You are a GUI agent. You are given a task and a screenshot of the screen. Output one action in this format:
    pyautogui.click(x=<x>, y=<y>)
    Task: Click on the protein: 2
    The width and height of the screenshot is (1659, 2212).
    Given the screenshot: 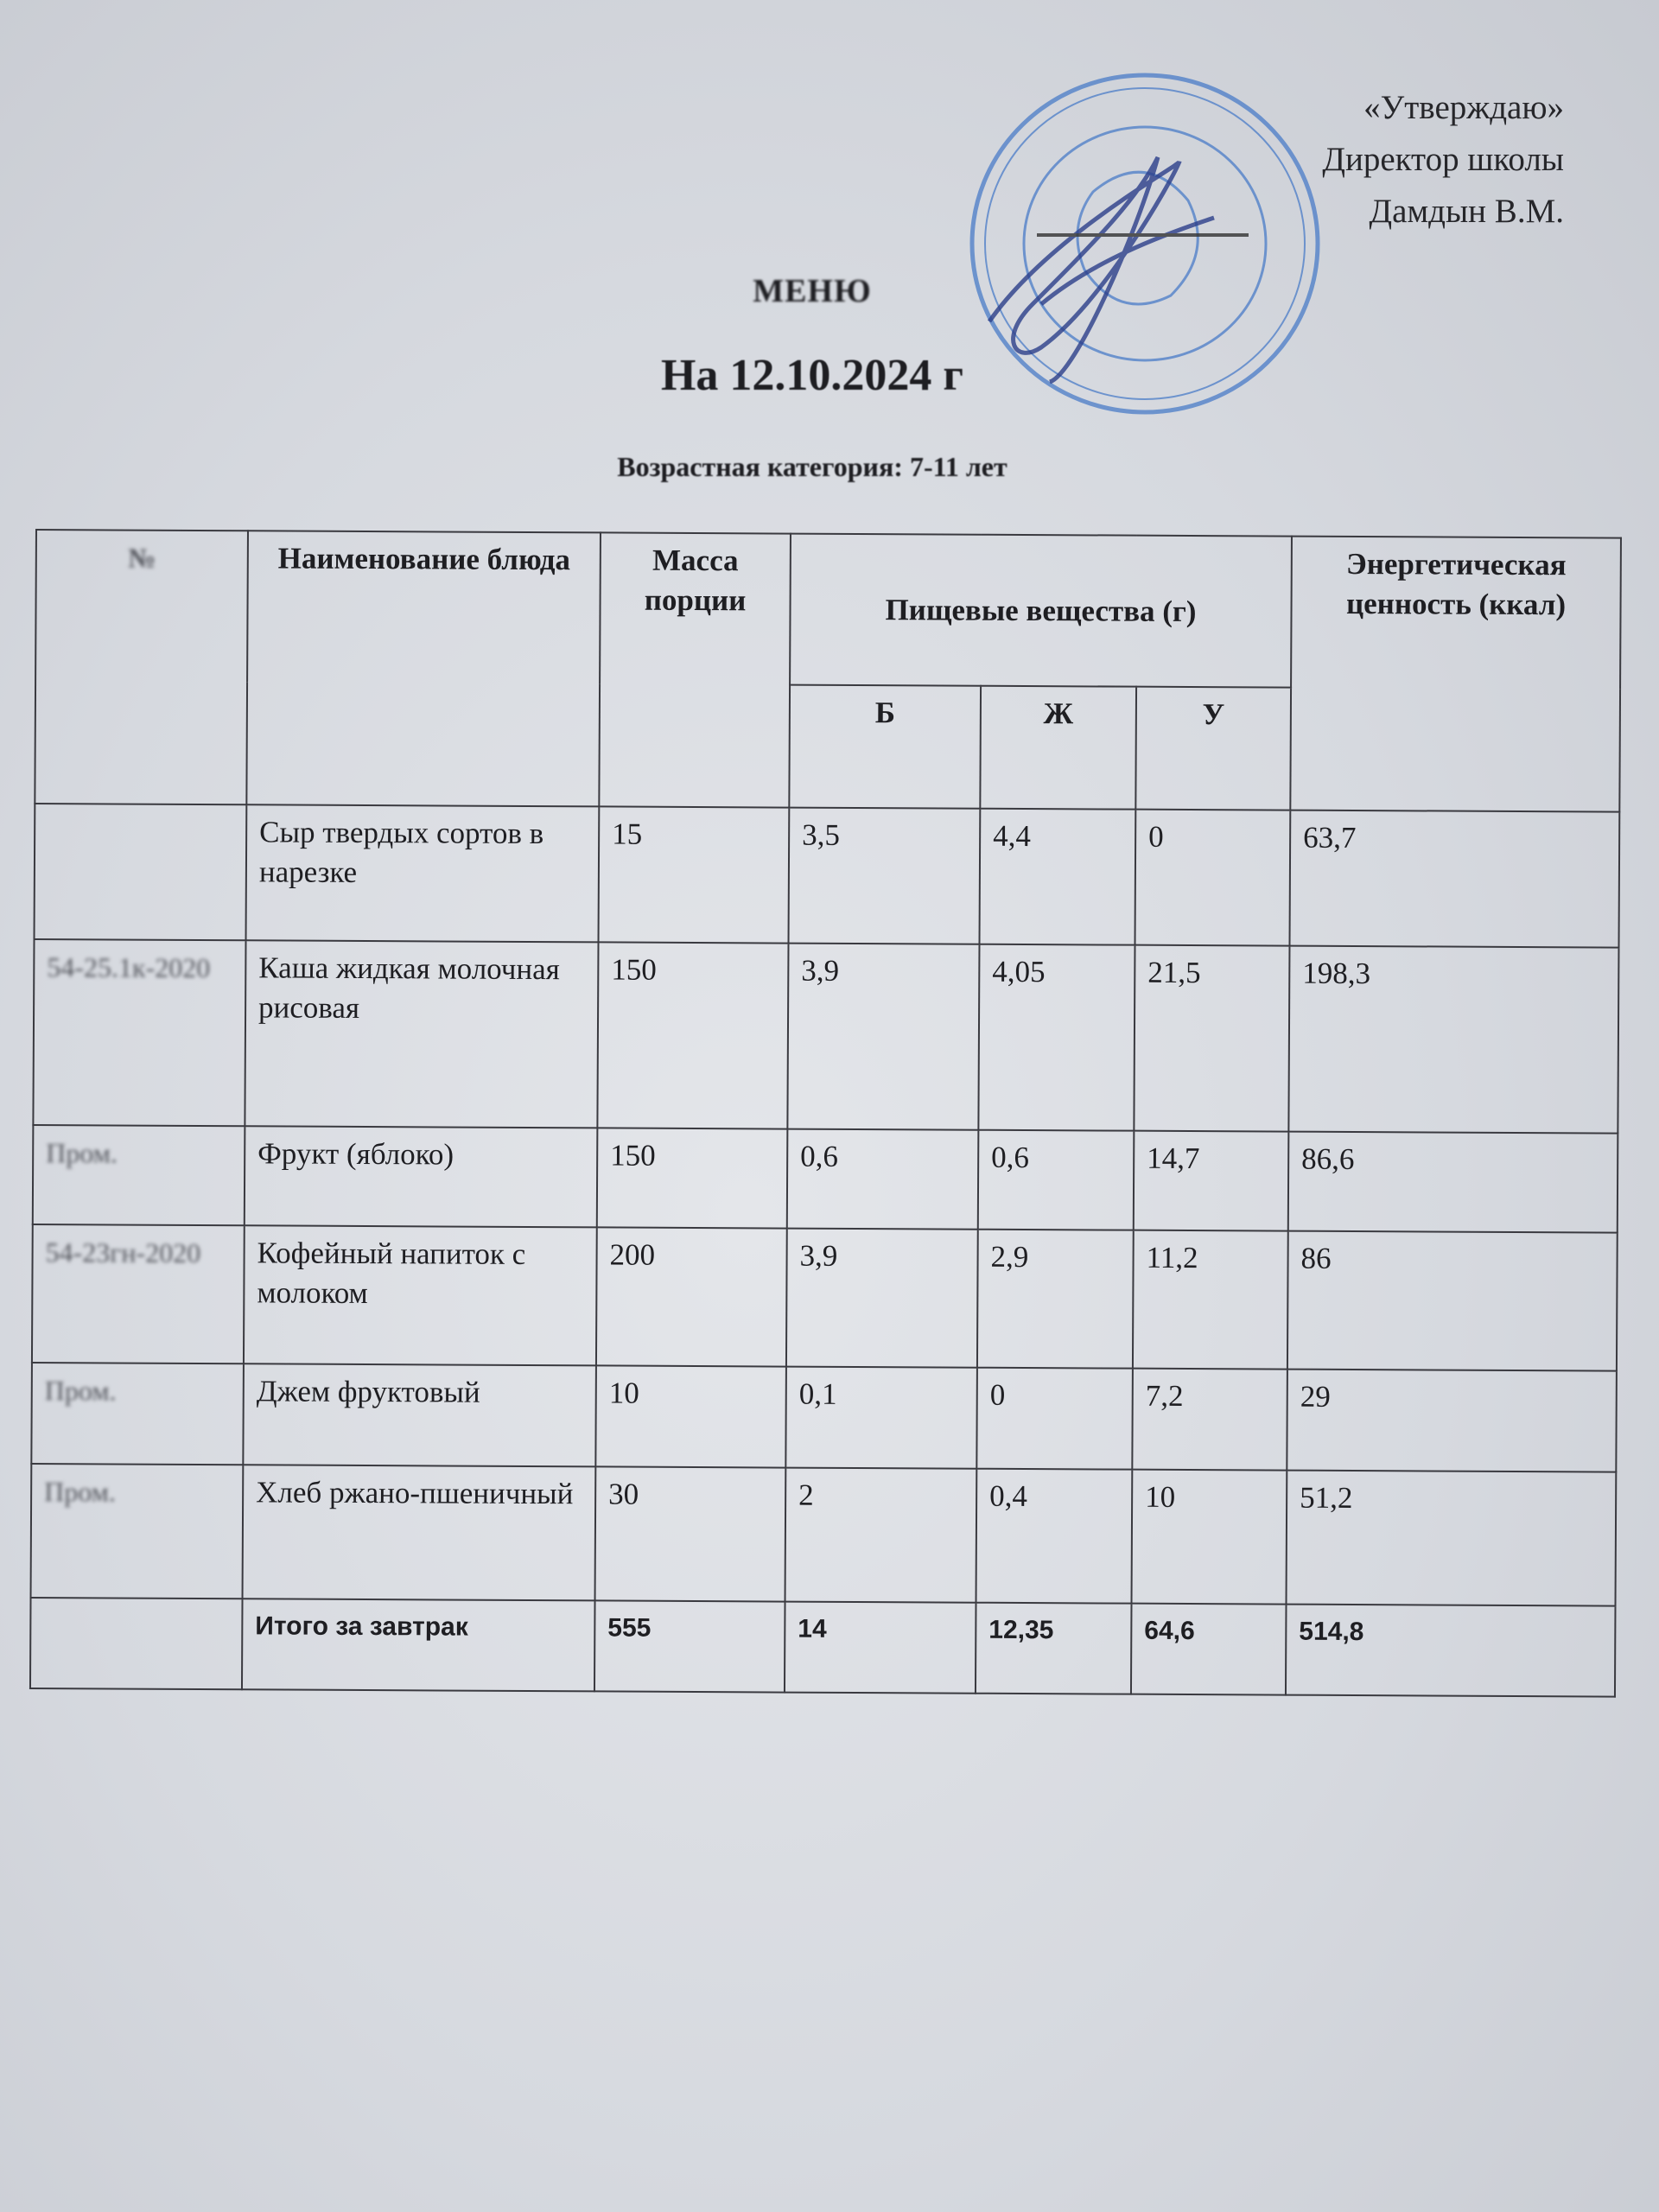 What is the action you would take?
    pyautogui.click(x=881, y=1535)
    